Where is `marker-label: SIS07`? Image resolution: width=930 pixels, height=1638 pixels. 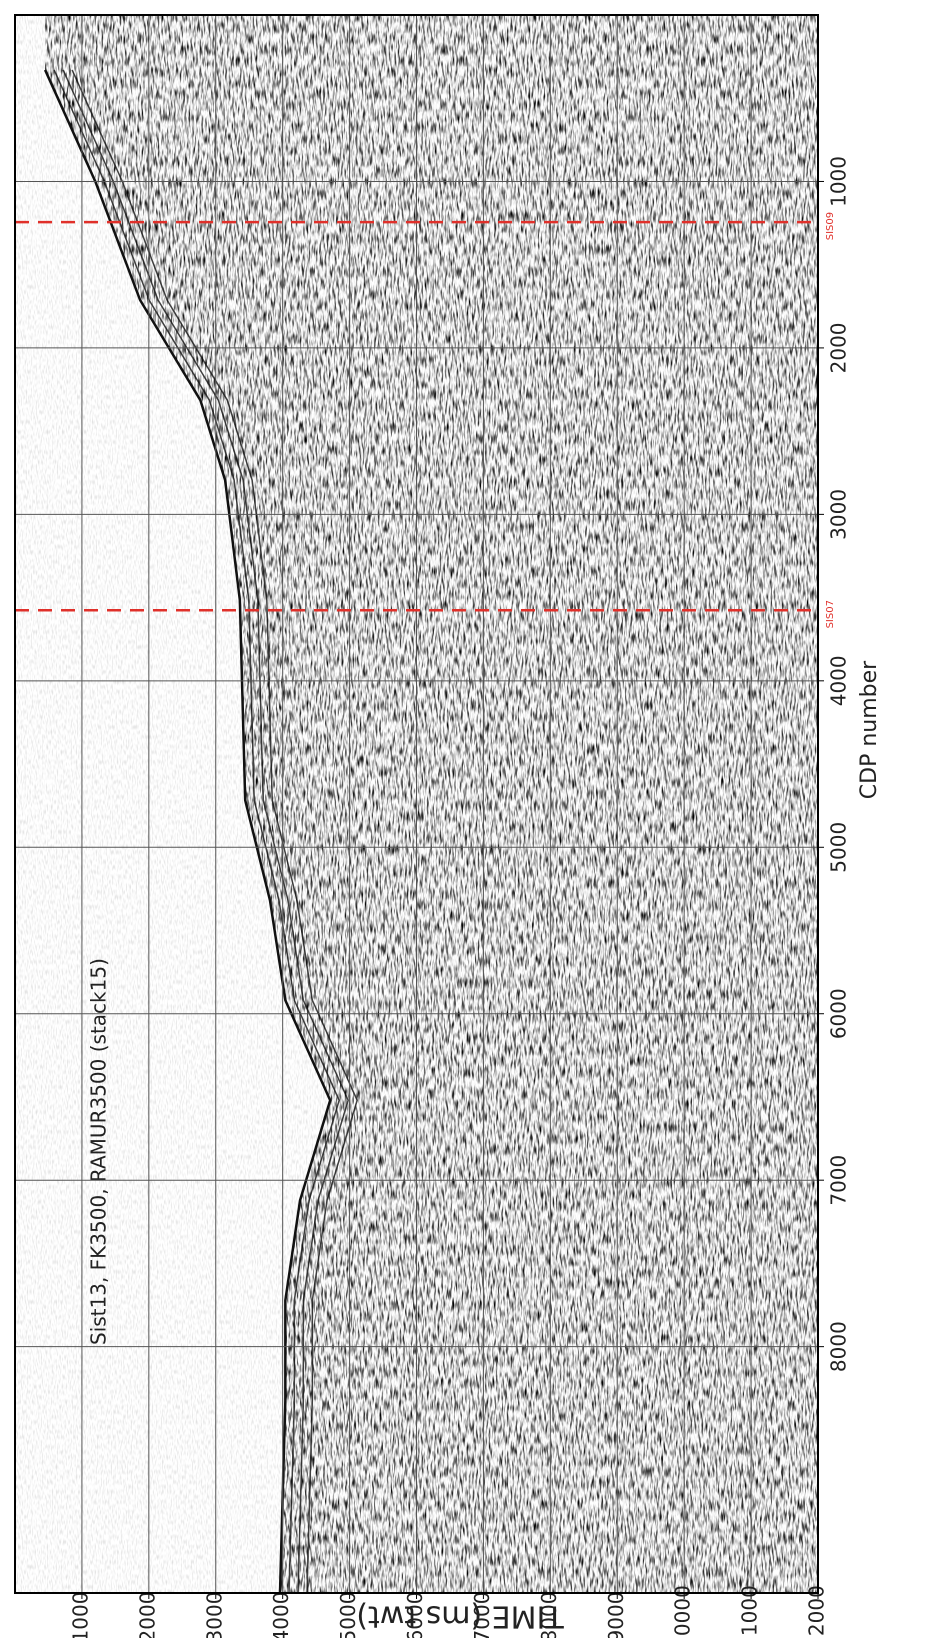 marker-label: SIS07 is located at coordinates (830, 614).